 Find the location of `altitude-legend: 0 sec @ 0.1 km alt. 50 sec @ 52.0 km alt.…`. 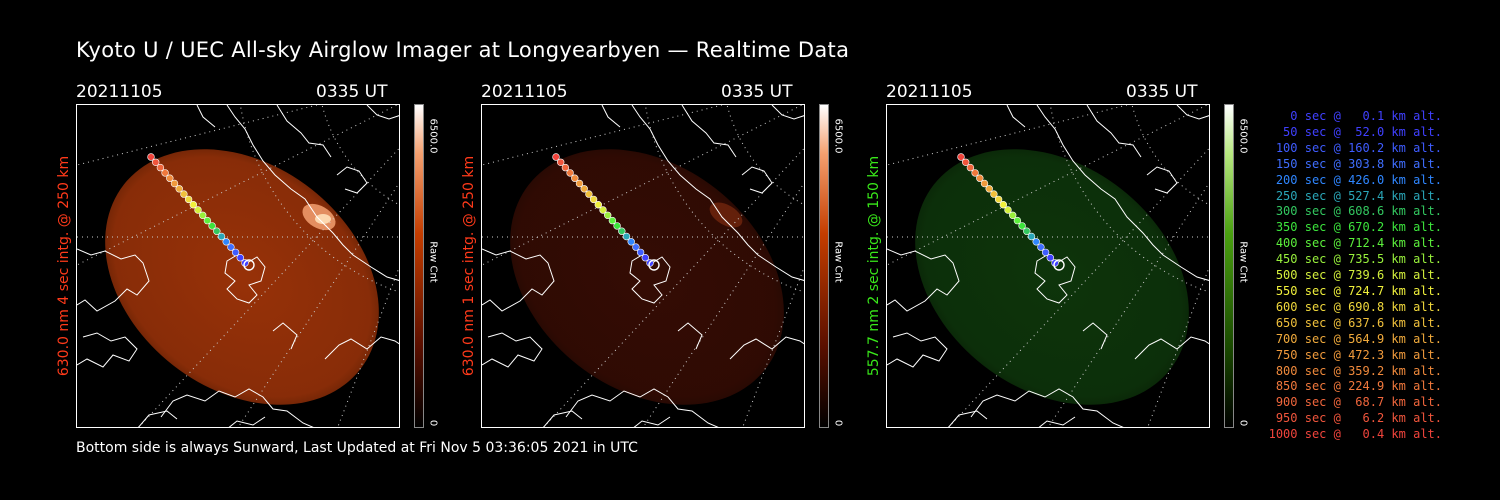

altitude-legend: 0 sec @ 0.1 km alt. 50 sec @ 52.0 km alt.… is located at coordinates (1346, 276).